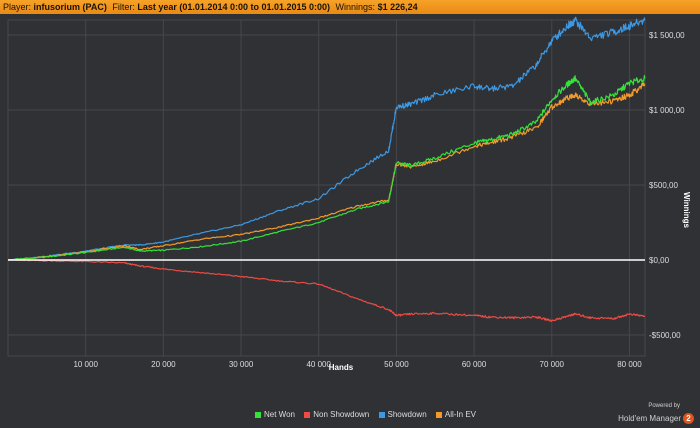 This screenshot has height=428, width=700. What do you see at coordinates (397, 7) in the screenshot?
I see `winnings-value: $1 226,24` at bounding box center [397, 7].